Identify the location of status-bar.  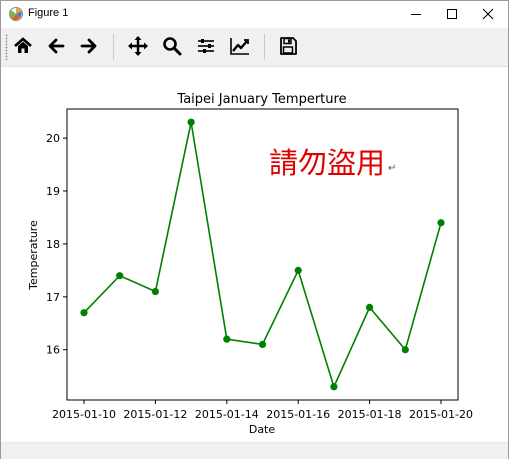
(254, 450).